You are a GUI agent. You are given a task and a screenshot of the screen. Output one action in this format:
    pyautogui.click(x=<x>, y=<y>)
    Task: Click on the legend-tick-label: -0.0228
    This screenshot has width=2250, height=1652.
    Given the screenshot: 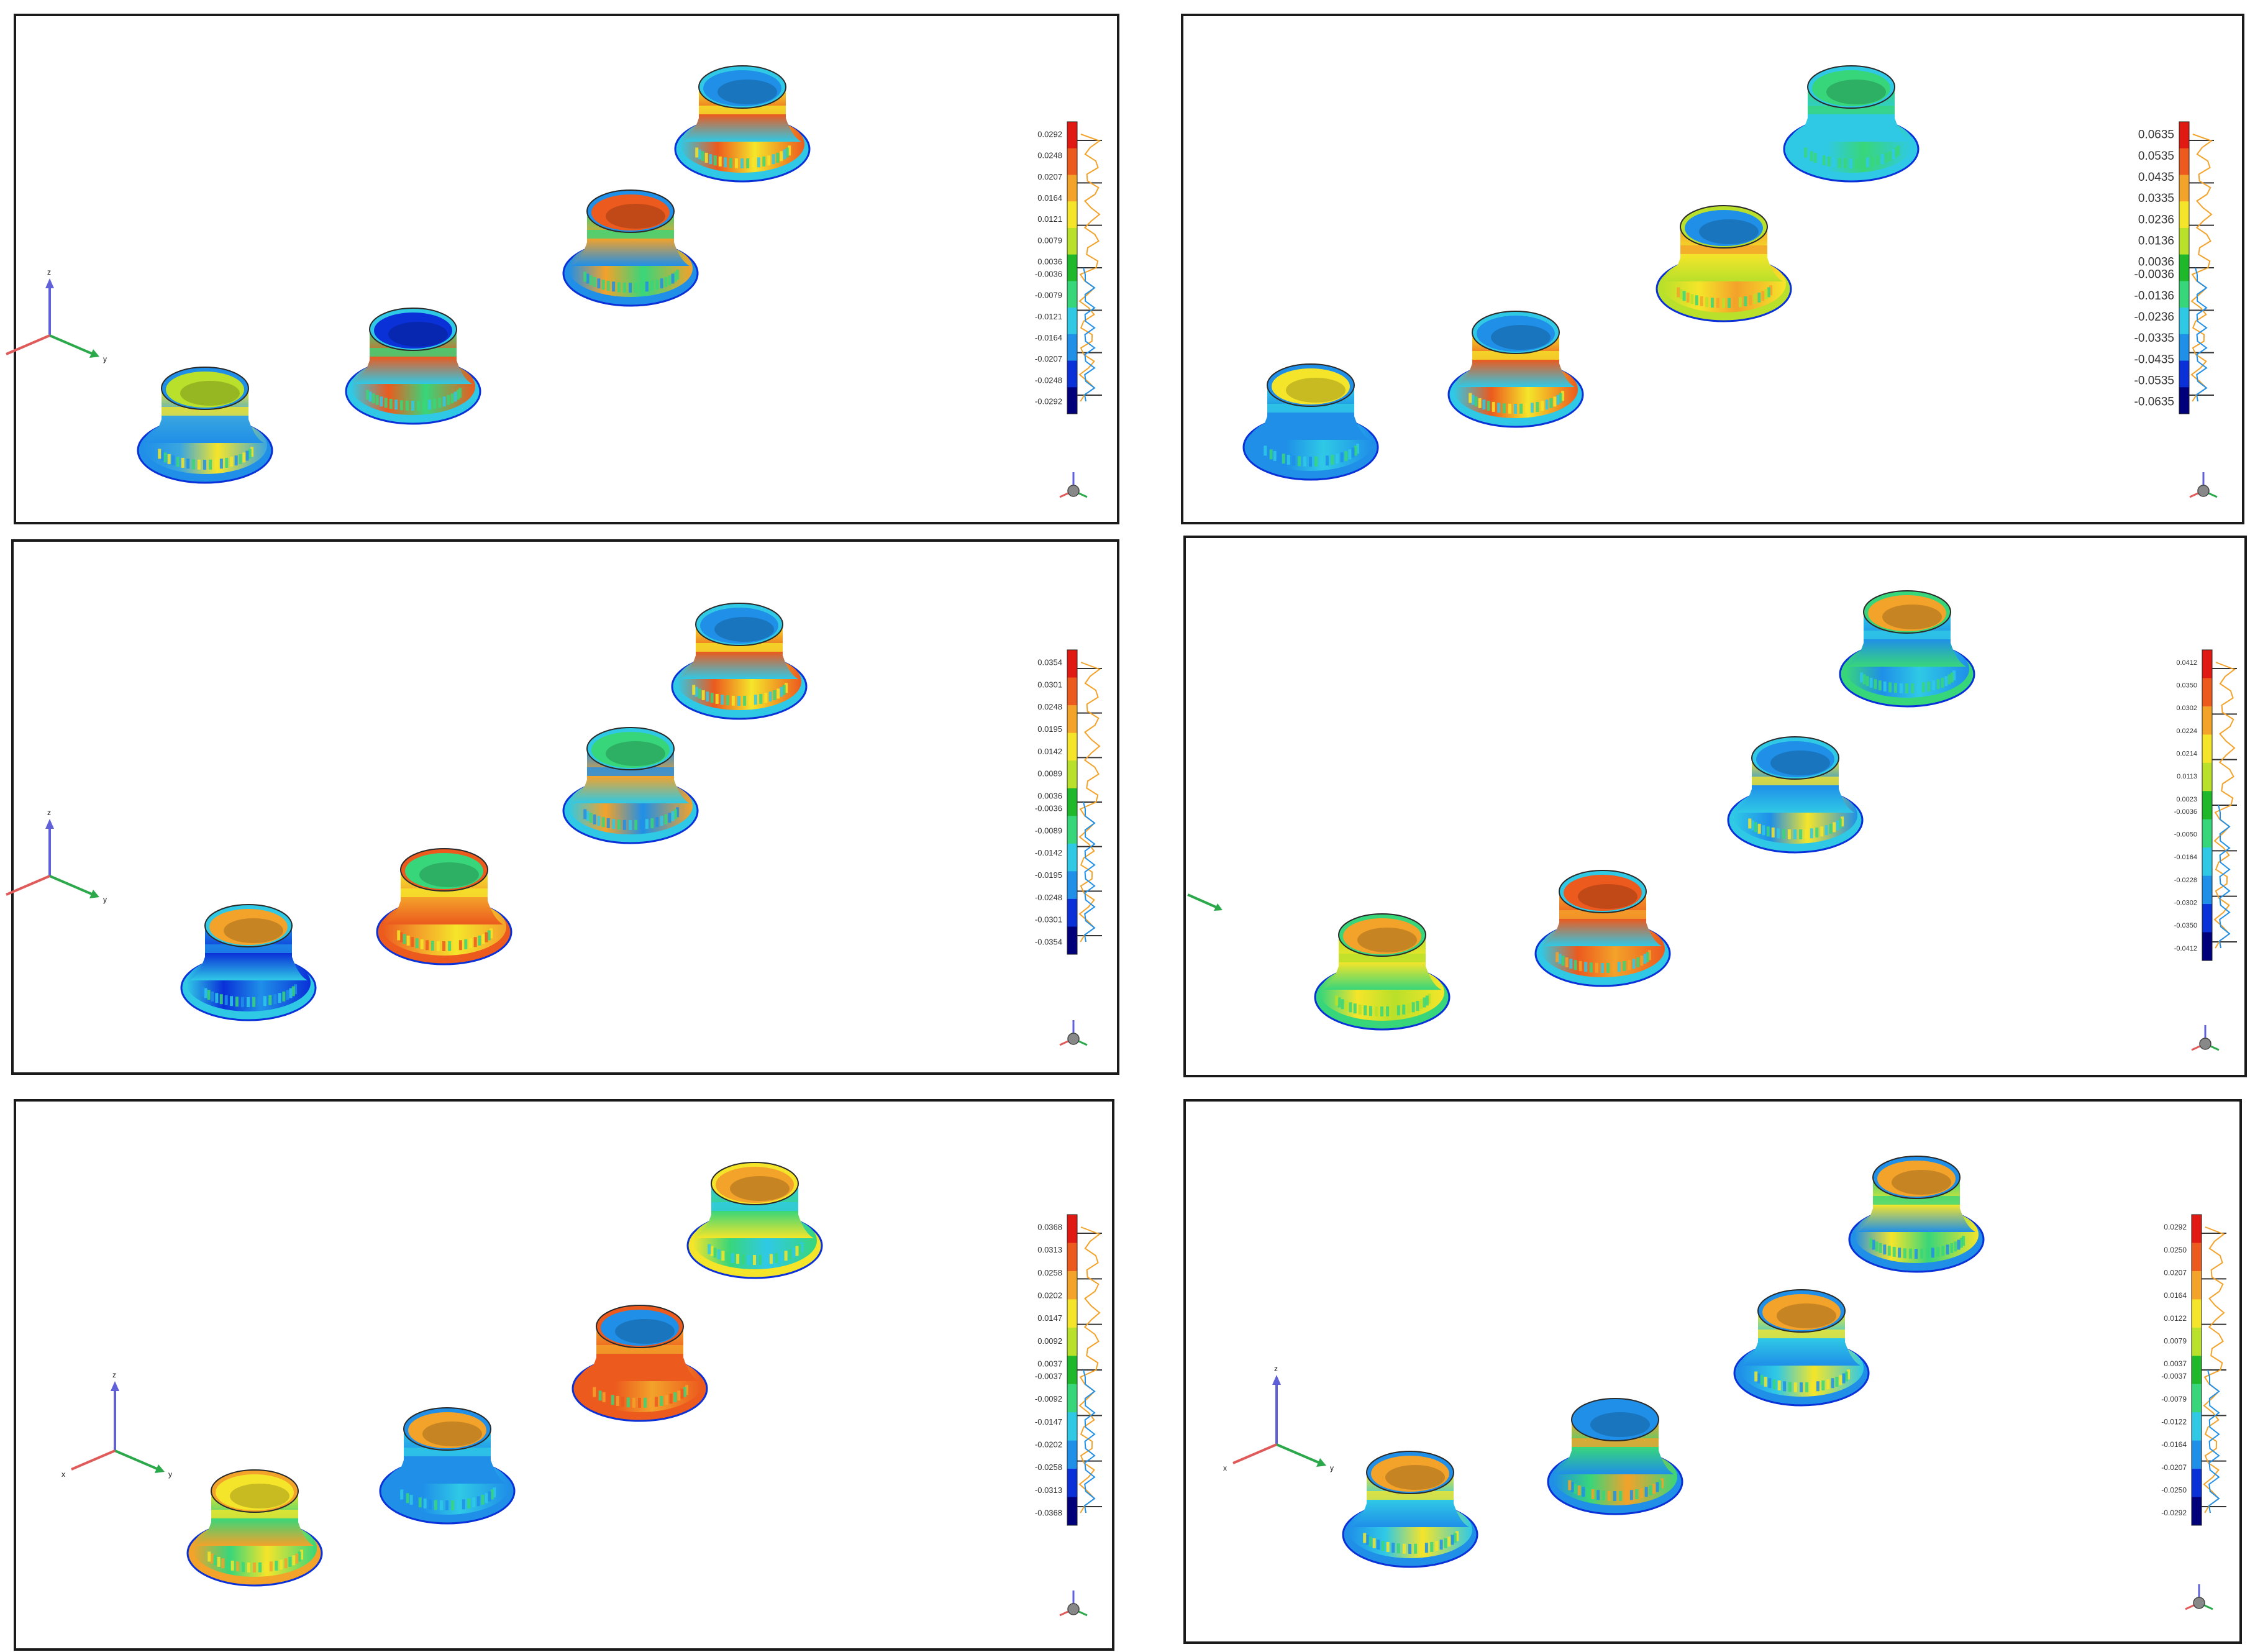 What is the action you would take?
    pyautogui.click(x=2185, y=880)
    